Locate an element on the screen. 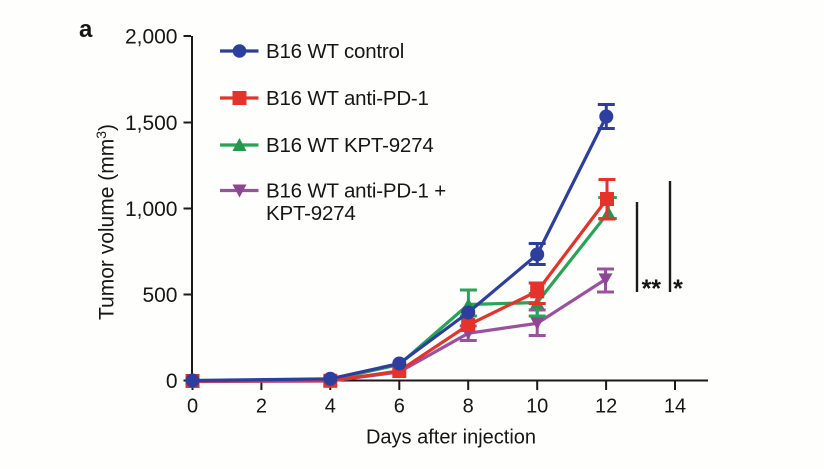  svg-text: 2,000 is located at coordinates (151, 36).